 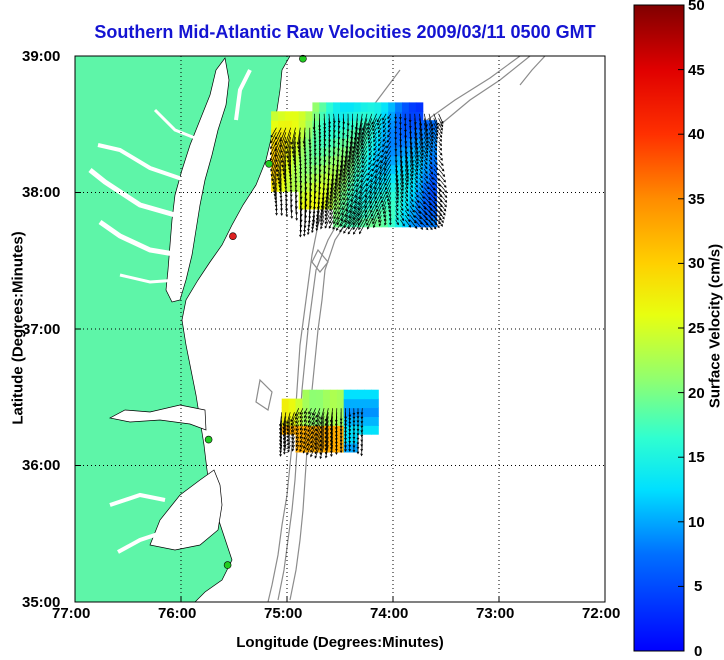 I want to click on x-tick-label: 75:00, so click(x=283, y=613).